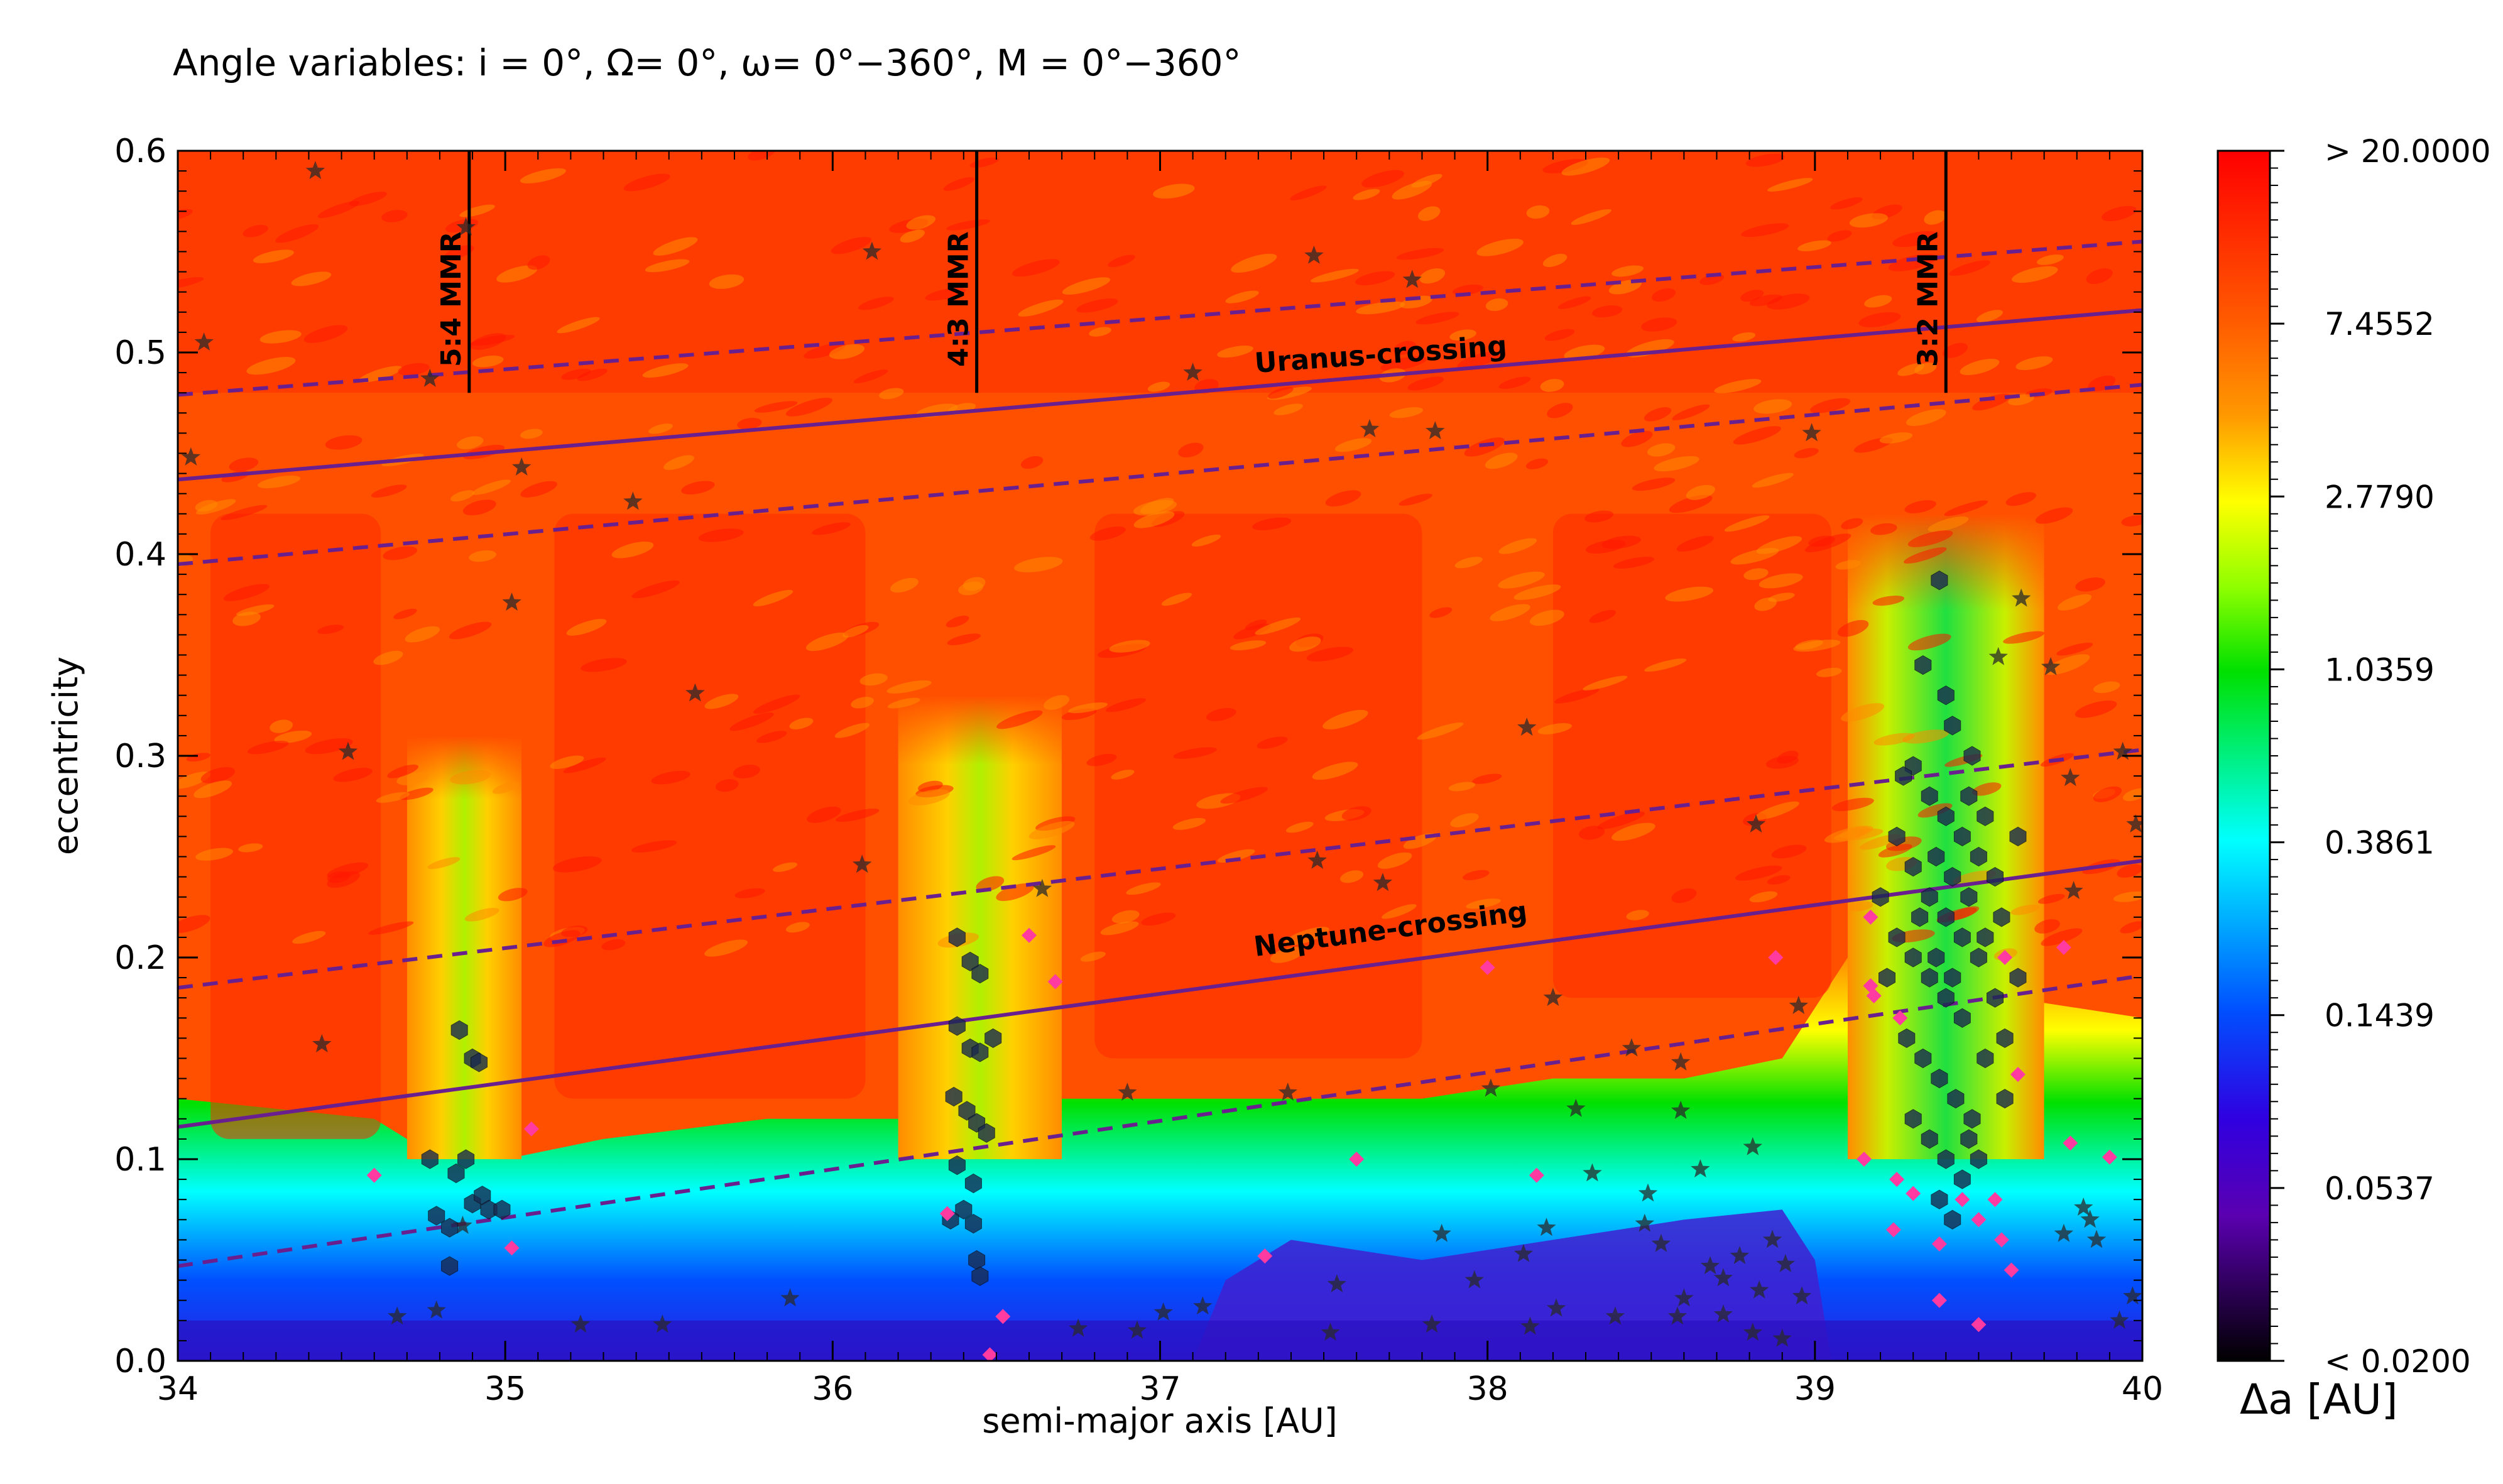 Image resolution: width=2503 pixels, height=1484 pixels. Describe the element at coordinates (2142, 1389) in the screenshot. I see `x-tick-label: 40` at that location.